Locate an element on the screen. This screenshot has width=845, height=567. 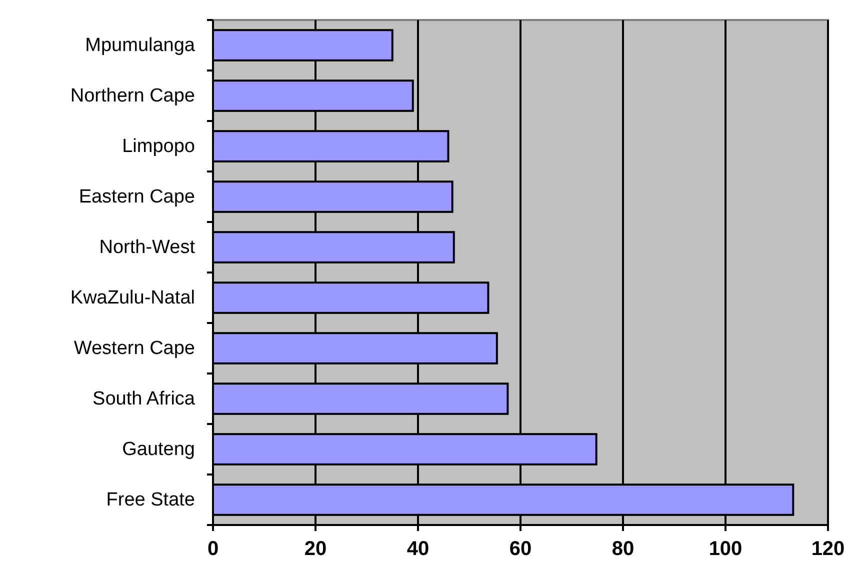
x-tick-label: 40 is located at coordinates (418, 549).